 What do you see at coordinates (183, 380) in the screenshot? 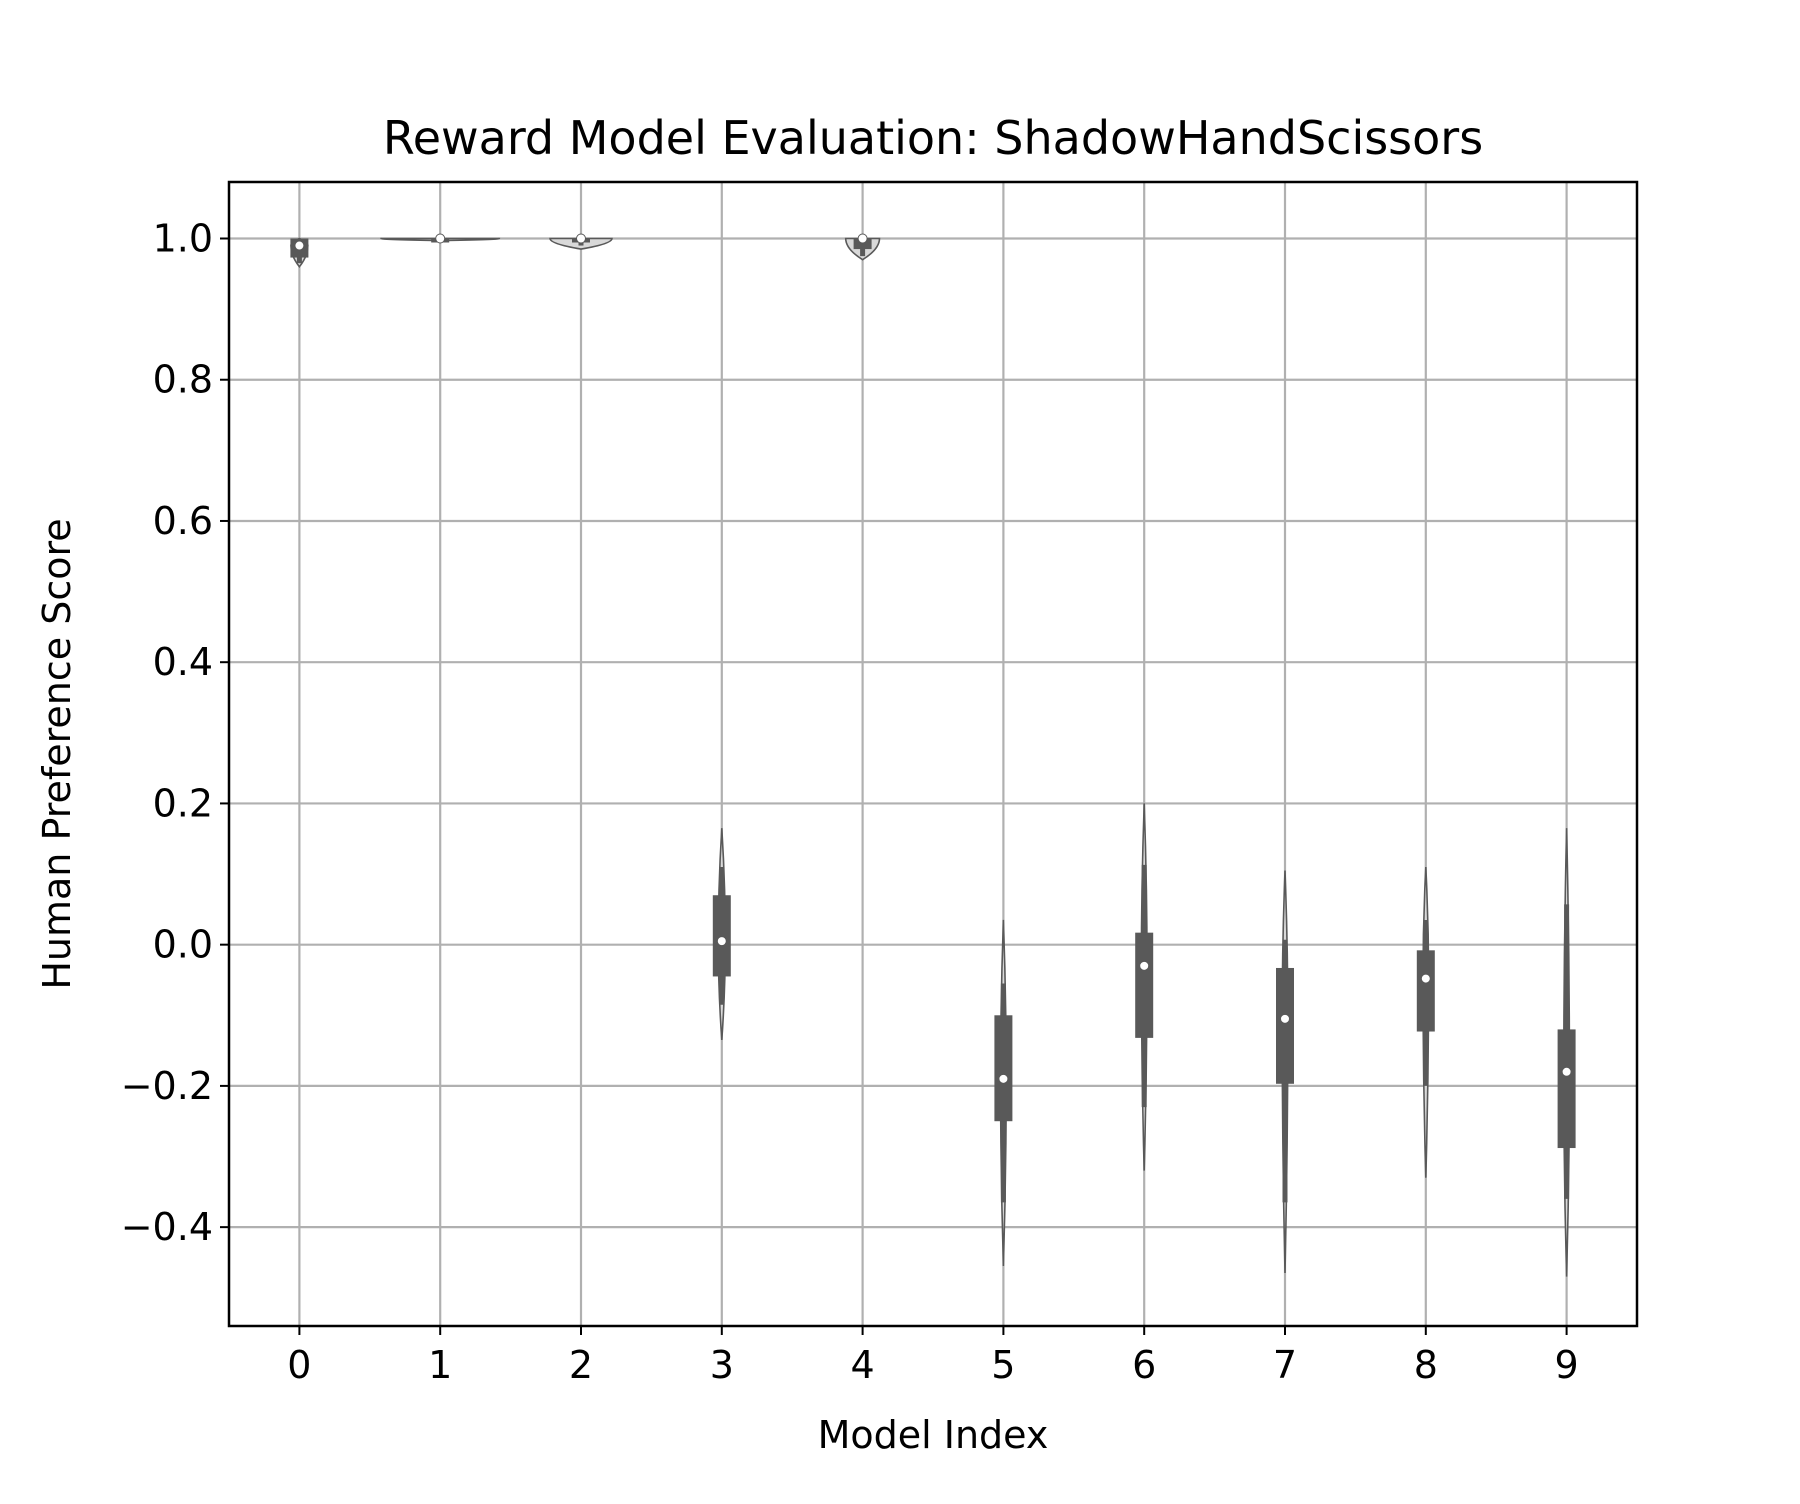
I see `y-tick-label: 0.8` at bounding box center [183, 380].